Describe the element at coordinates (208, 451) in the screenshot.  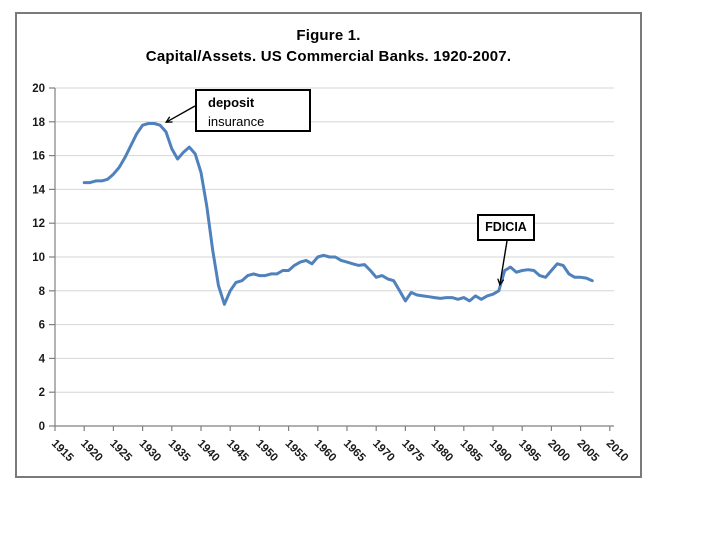
I see `x-axis-label: 1940` at that location.